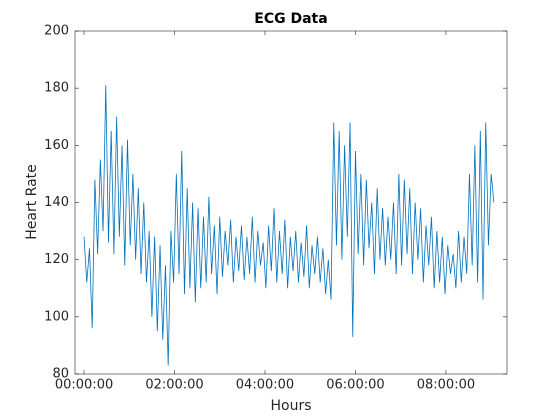  What do you see at coordinates (60, 374) in the screenshot?
I see `y-tick-label: 80` at bounding box center [60, 374].